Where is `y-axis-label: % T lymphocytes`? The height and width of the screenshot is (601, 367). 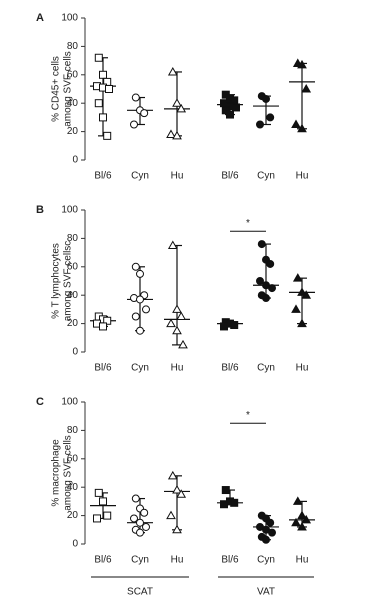 y-axis-label: % T lymphocytes is located at coordinates (56, 281).